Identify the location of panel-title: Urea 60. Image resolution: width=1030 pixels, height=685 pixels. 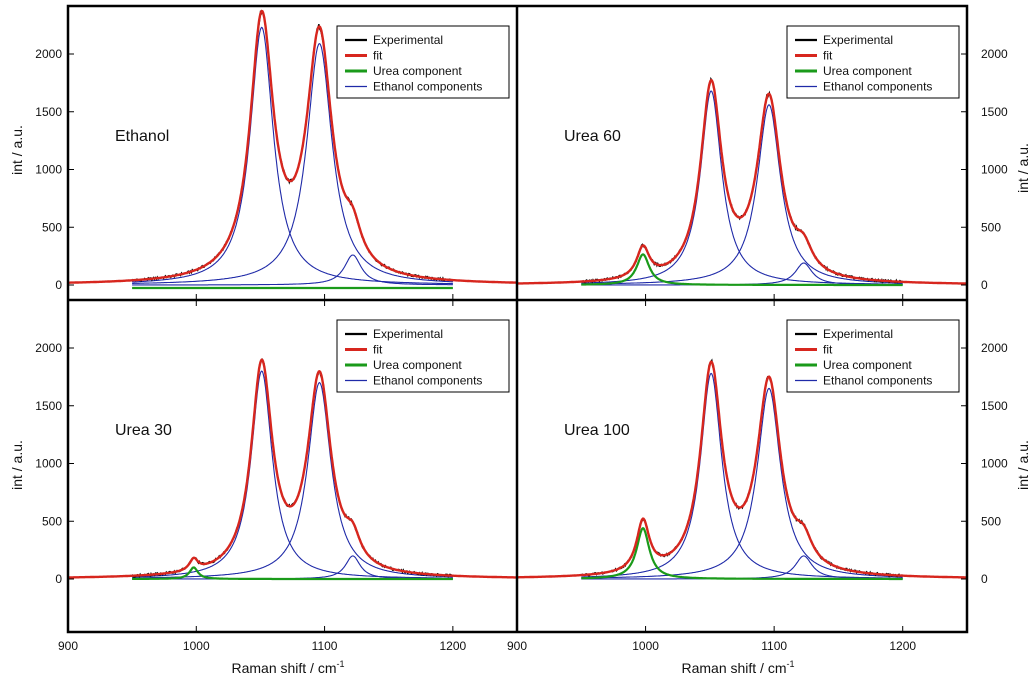
(592, 136).